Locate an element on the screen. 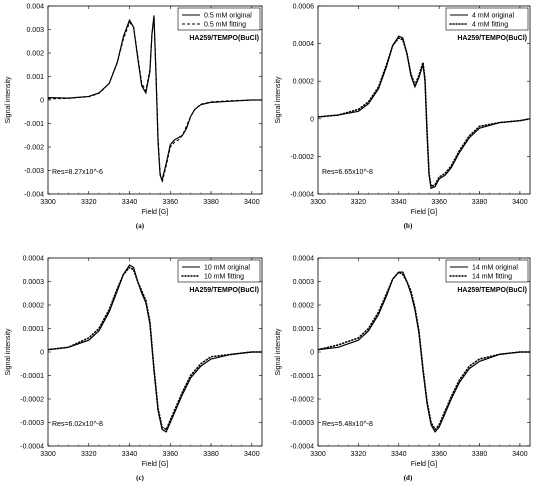 Image resolution: width=550 pixels, height=486 pixels. y-tick-label: 0.0006 is located at coordinates (304, 7).